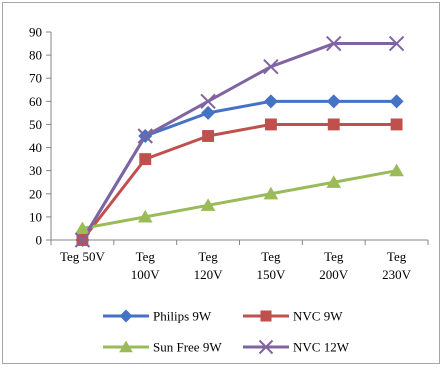 The height and width of the screenshot is (369, 445). Describe the element at coordinates (321, 347) in the screenshot. I see `legend-label: NVC 12W` at that location.